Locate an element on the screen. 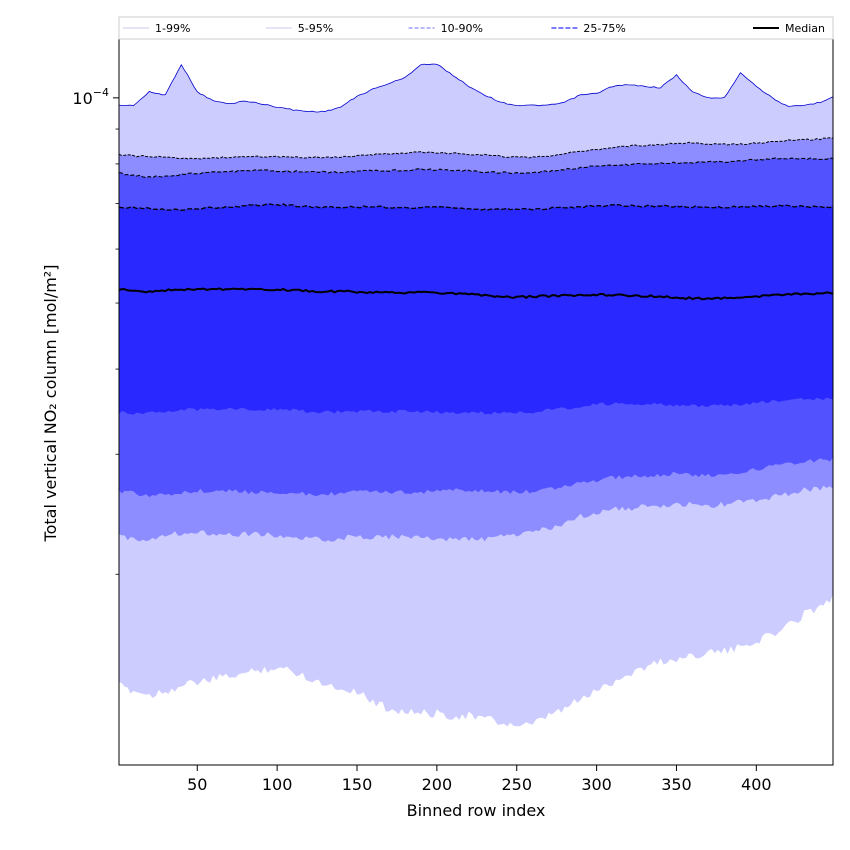 The height and width of the screenshot is (850, 850). y-axis-label: Total vertical NO₂ column [mol/m²] is located at coordinates (50, 404).